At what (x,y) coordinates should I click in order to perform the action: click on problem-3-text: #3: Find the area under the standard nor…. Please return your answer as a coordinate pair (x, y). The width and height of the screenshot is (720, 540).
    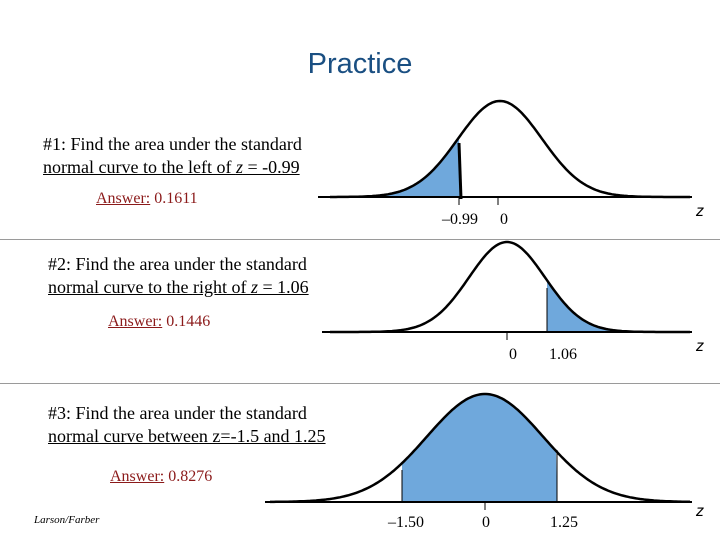
    Looking at the image, I should click on (187, 425).